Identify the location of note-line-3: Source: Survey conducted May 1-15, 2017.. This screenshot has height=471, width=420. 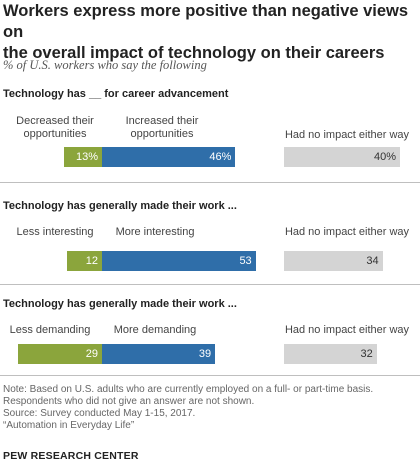
(99, 413).